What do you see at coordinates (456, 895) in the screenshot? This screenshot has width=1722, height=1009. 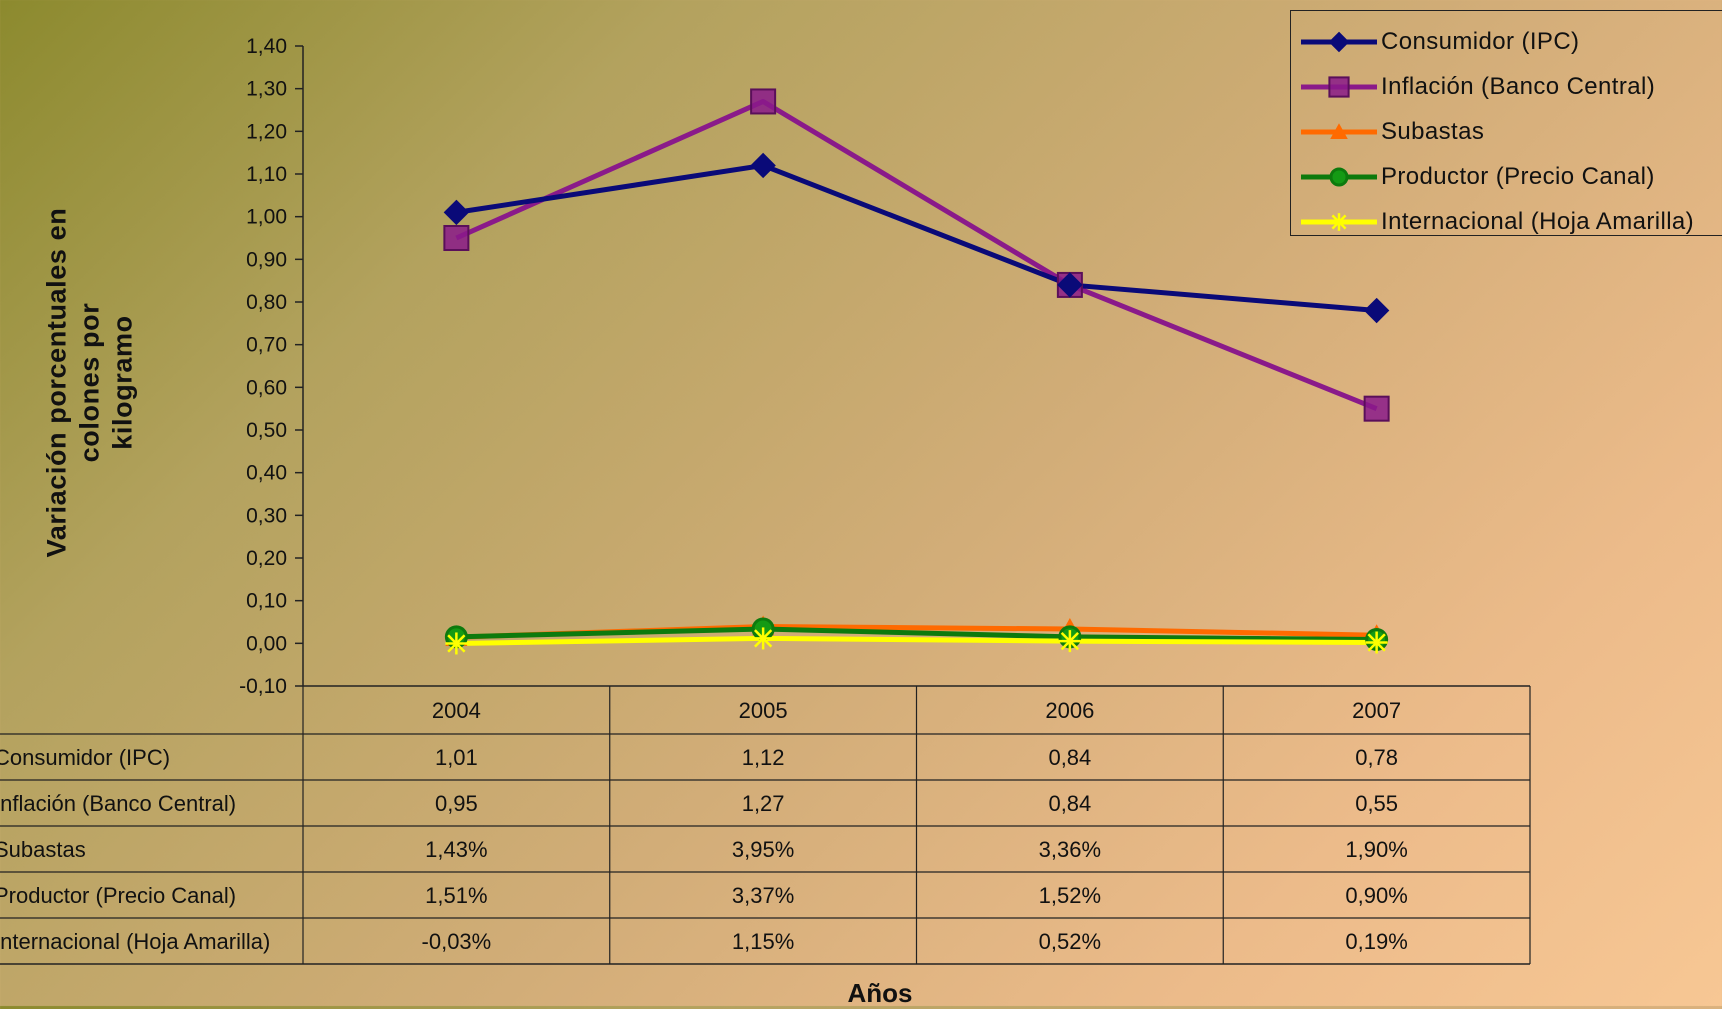 I see `table-cell-value: 1,51%` at bounding box center [456, 895].